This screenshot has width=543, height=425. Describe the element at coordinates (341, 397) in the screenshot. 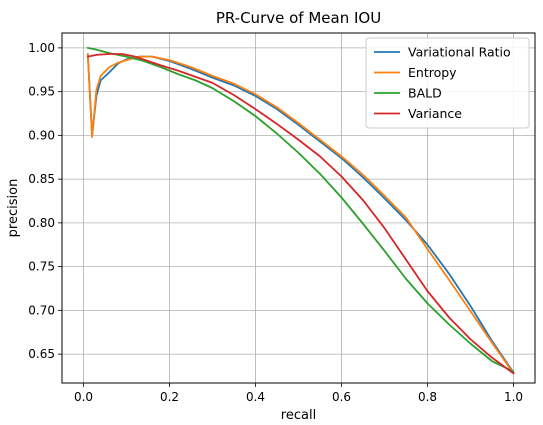

I see `x-tick-label: 0.6` at that location.